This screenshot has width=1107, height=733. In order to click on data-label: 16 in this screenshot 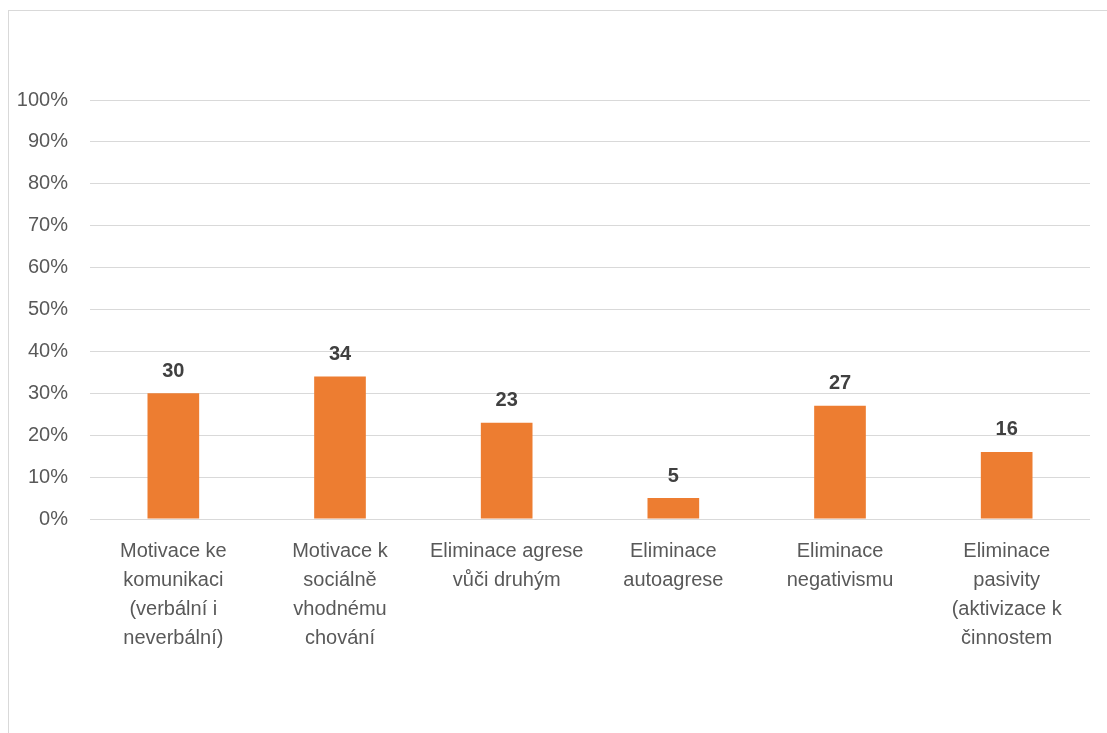, I will do `click(1006, 428)`.